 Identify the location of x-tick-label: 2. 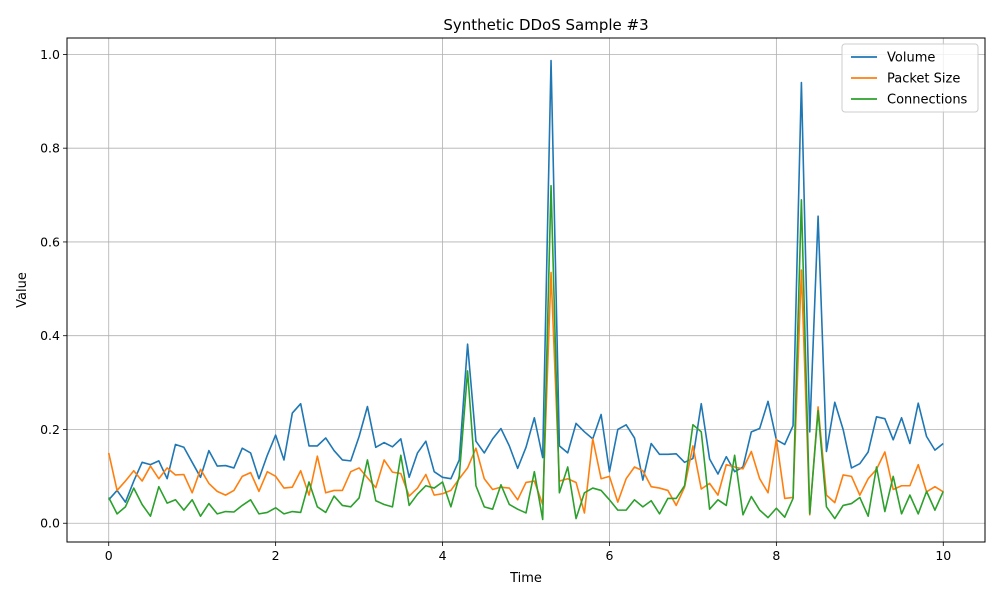
(276, 555).